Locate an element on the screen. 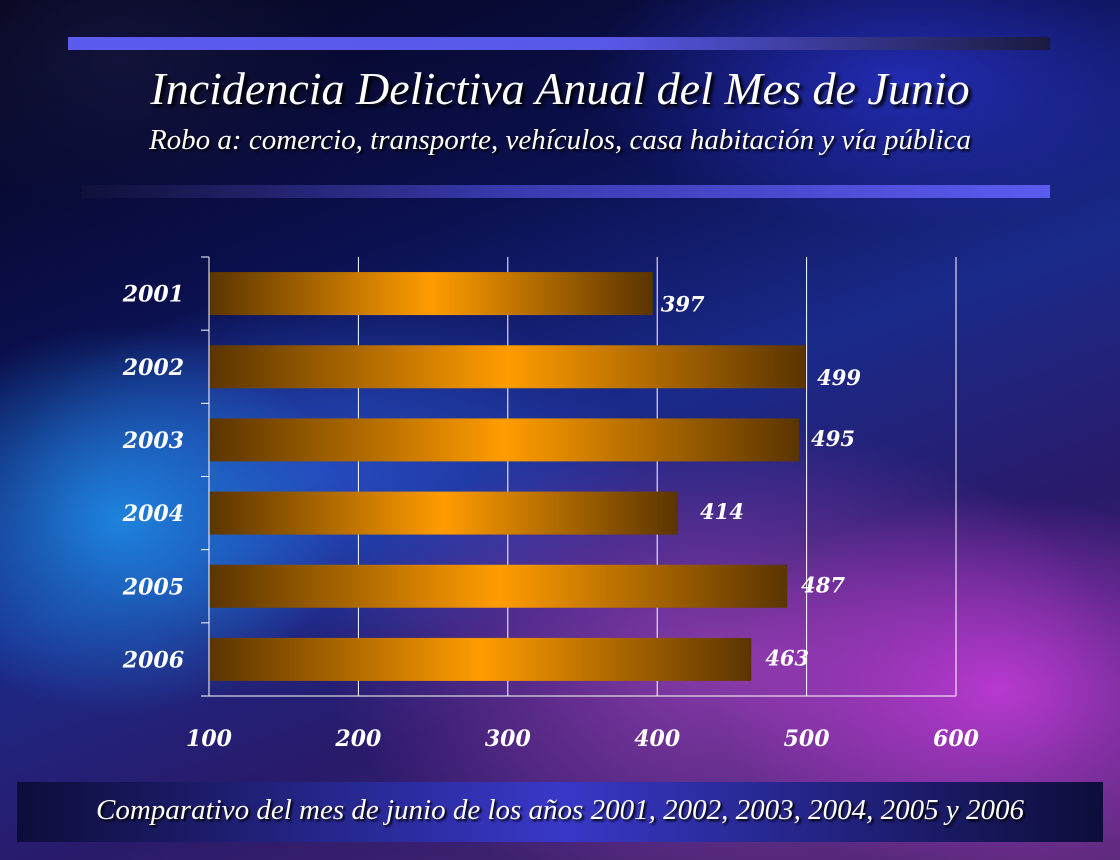 This screenshot has height=860, width=1120. bar-2006 is located at coordinates (480, 659).